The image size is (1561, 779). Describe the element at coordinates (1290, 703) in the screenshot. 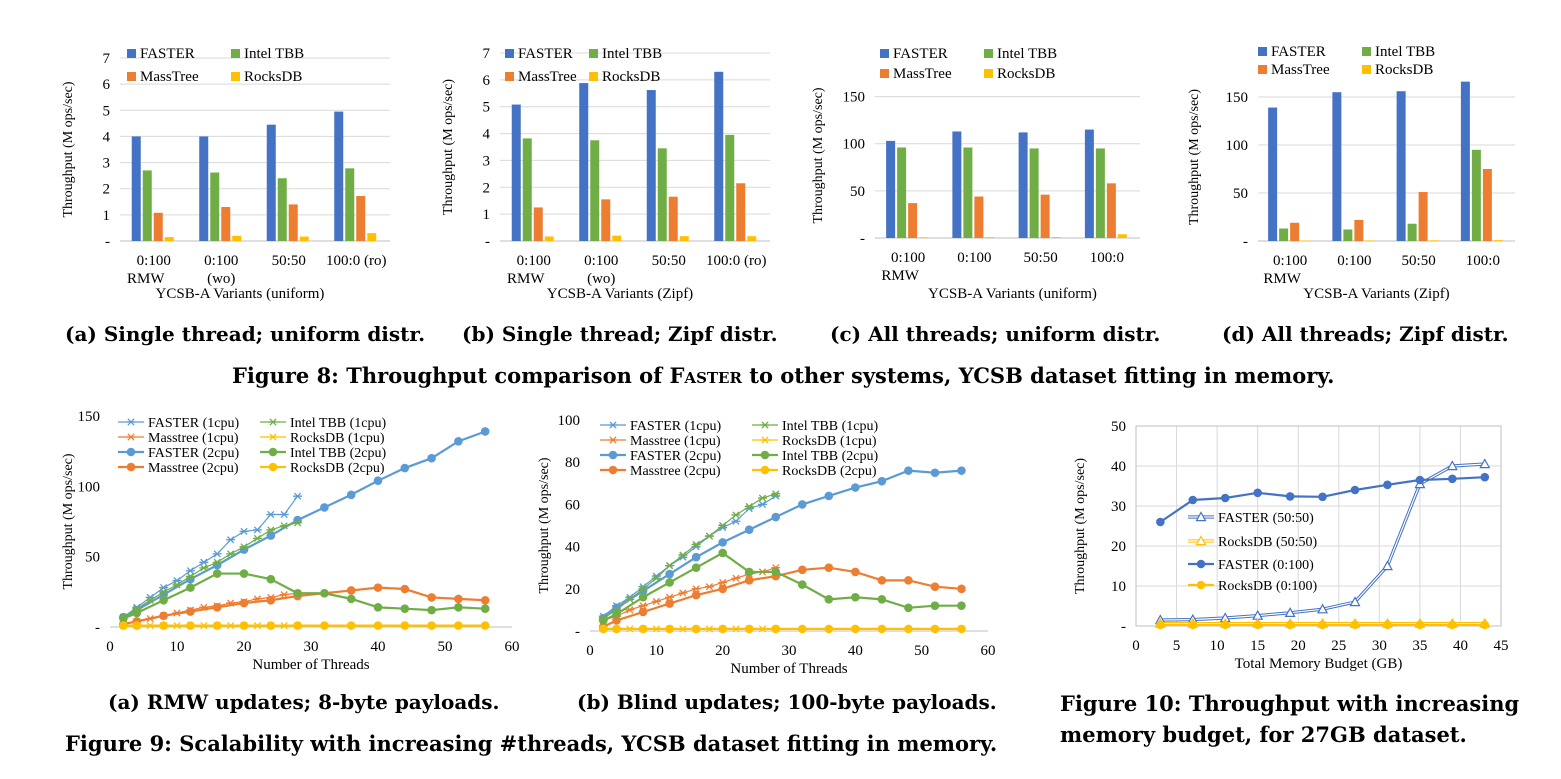

I see `fig10-caption-line-1: Figure 10: Throughput with increasing` at that location.